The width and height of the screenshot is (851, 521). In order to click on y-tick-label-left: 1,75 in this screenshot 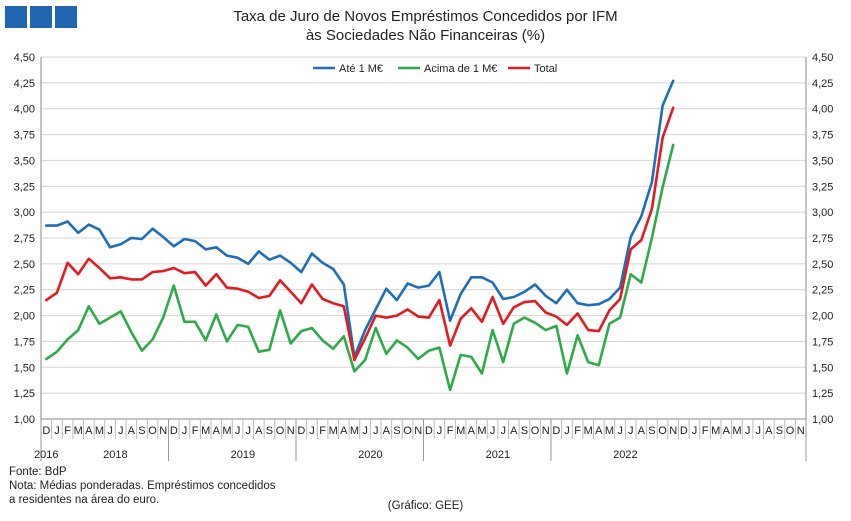, I will do `click(24, 342)`.